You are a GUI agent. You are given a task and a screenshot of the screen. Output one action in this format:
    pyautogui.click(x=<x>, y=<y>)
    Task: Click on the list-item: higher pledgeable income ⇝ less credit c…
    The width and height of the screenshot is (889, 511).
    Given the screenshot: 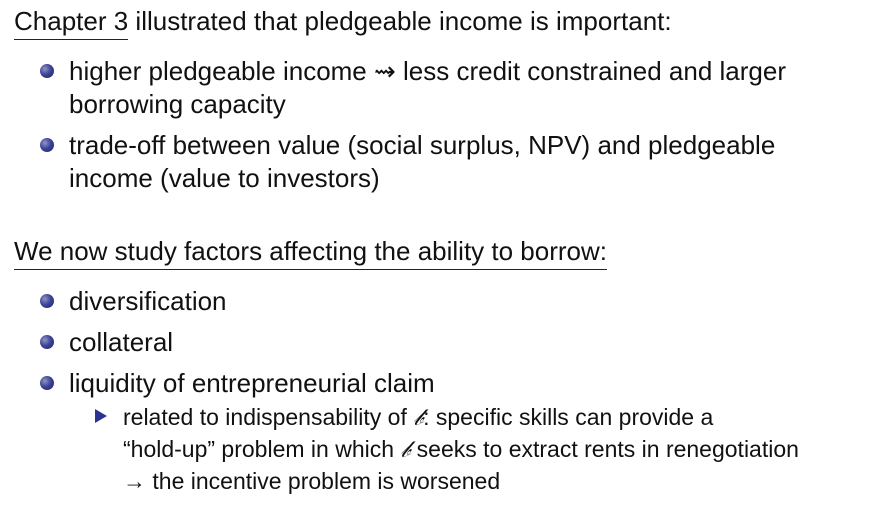 What is the action you would take?
    pyautogui.click(x=413, y=88)
    